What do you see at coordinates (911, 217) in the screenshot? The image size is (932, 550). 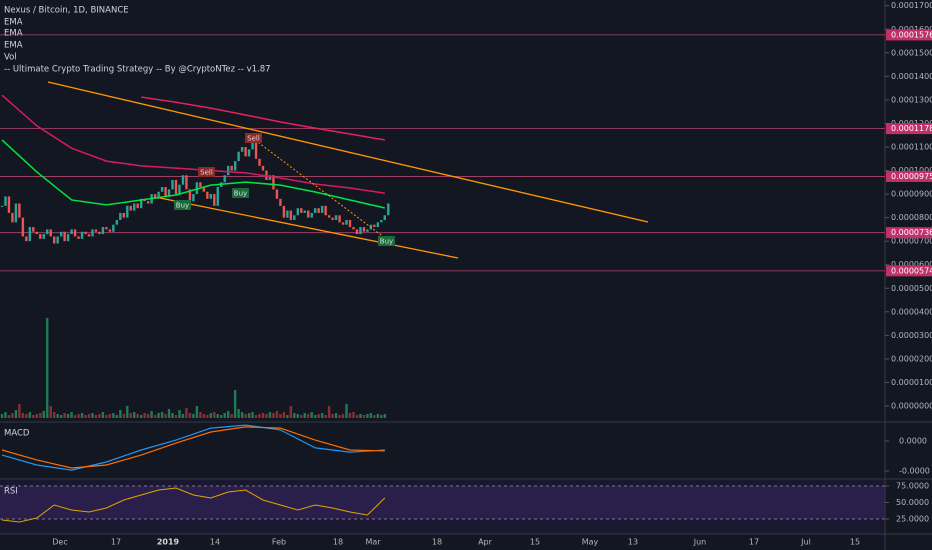 I see `price-label: 0.0000800` at bounding box center [911, 217].